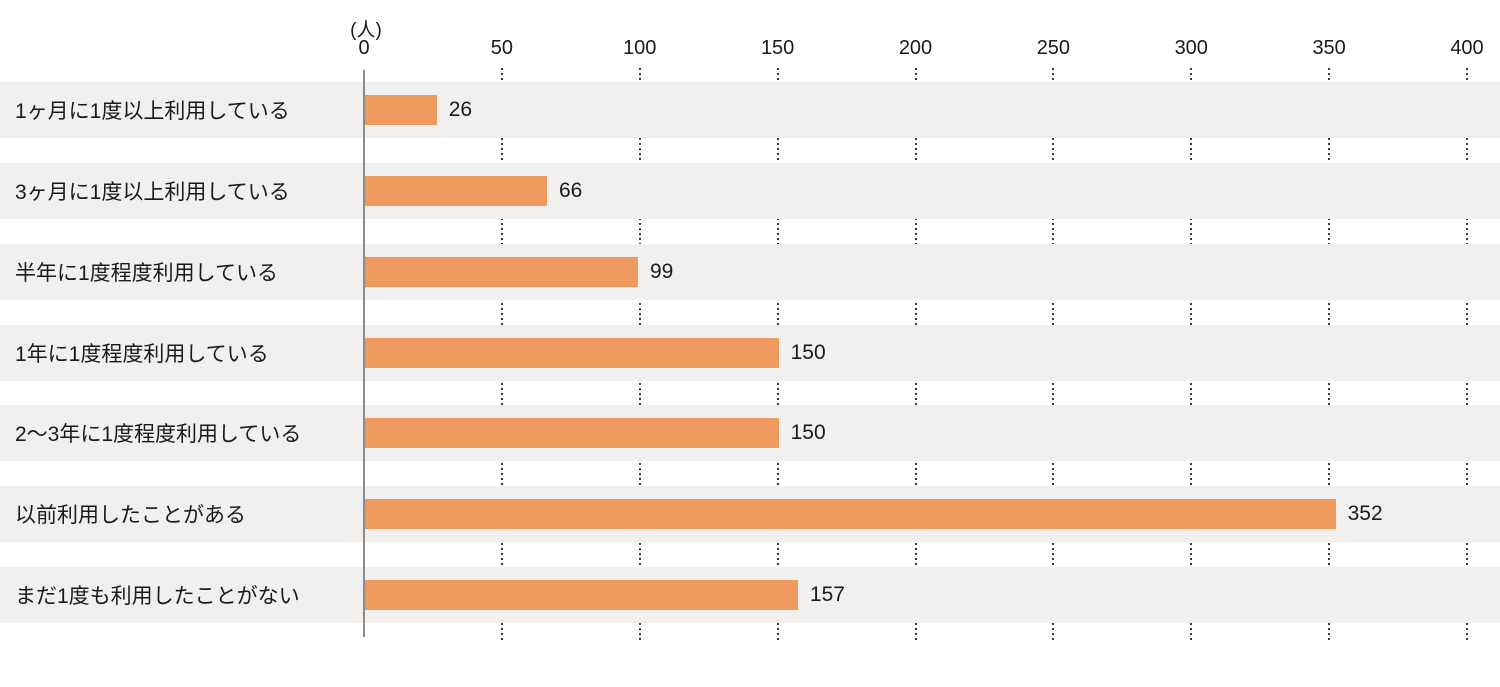 This screenshot has height=687, width=1500. What do you see at coordinates (827, 595) in the screenshot?
I see `value-label: 157` at bounding box center [827, 595].